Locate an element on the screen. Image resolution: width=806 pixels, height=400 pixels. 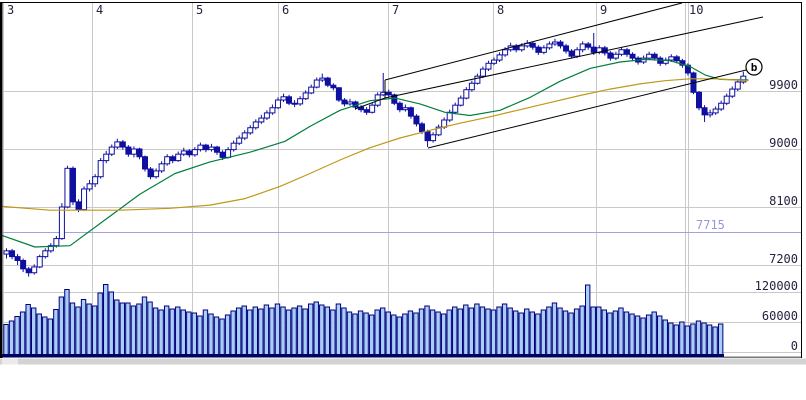
trendline-handle-label: b is located at coordinates (754, 67).